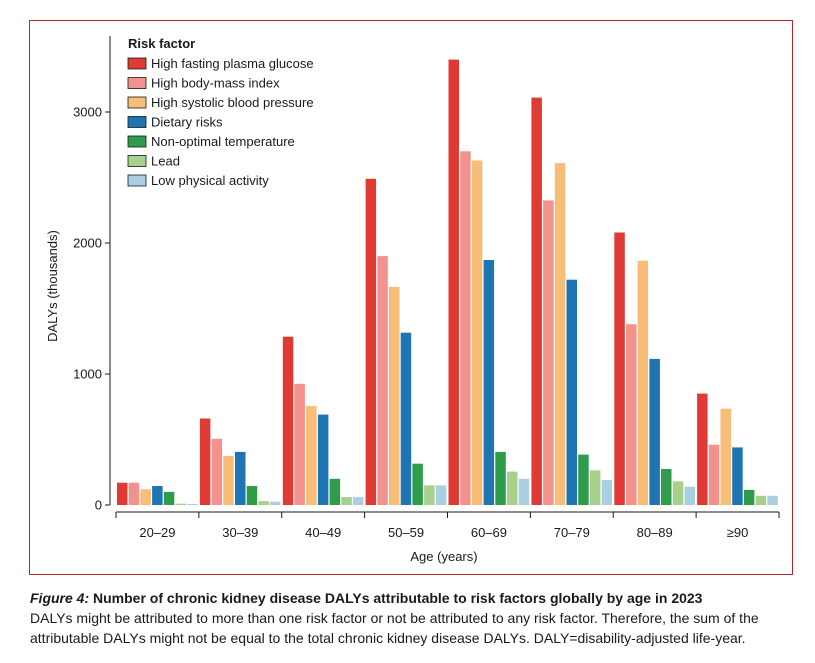 Image resolution: width=815 pixels, height=663 pixels. Describe the element at coordinates (98, 505) in the screenshot. I see `y-tick-label: 0` at that location.